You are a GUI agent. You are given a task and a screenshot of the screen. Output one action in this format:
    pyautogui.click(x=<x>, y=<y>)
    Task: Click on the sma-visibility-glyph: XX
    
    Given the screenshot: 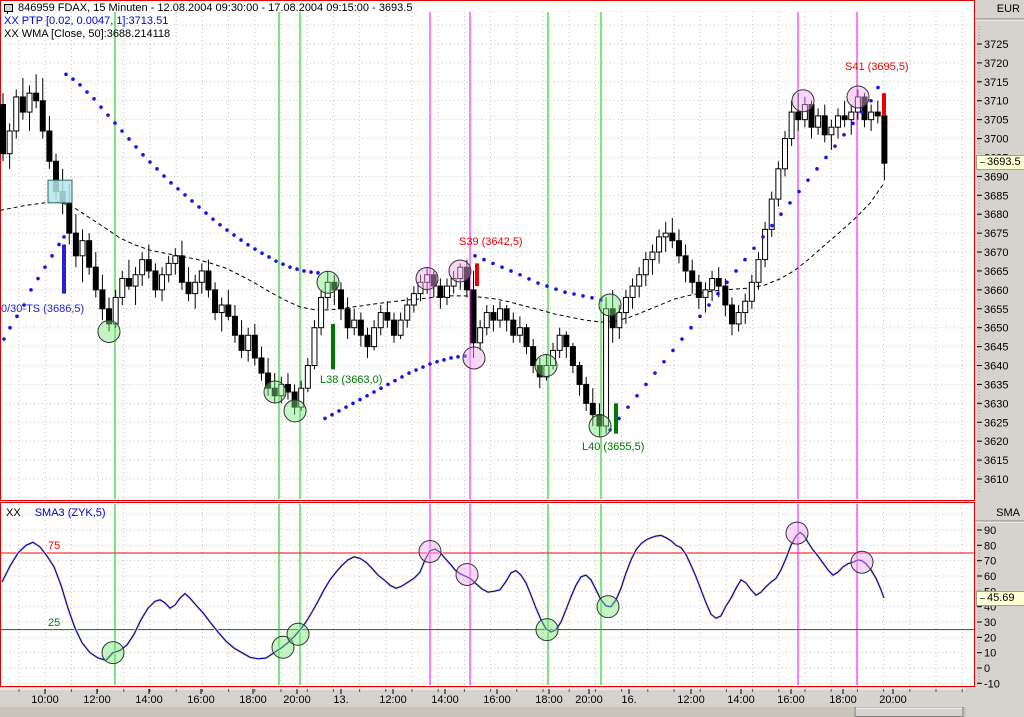 What is the action you would take?
    pyautogui.click(x=13, y=513)
    